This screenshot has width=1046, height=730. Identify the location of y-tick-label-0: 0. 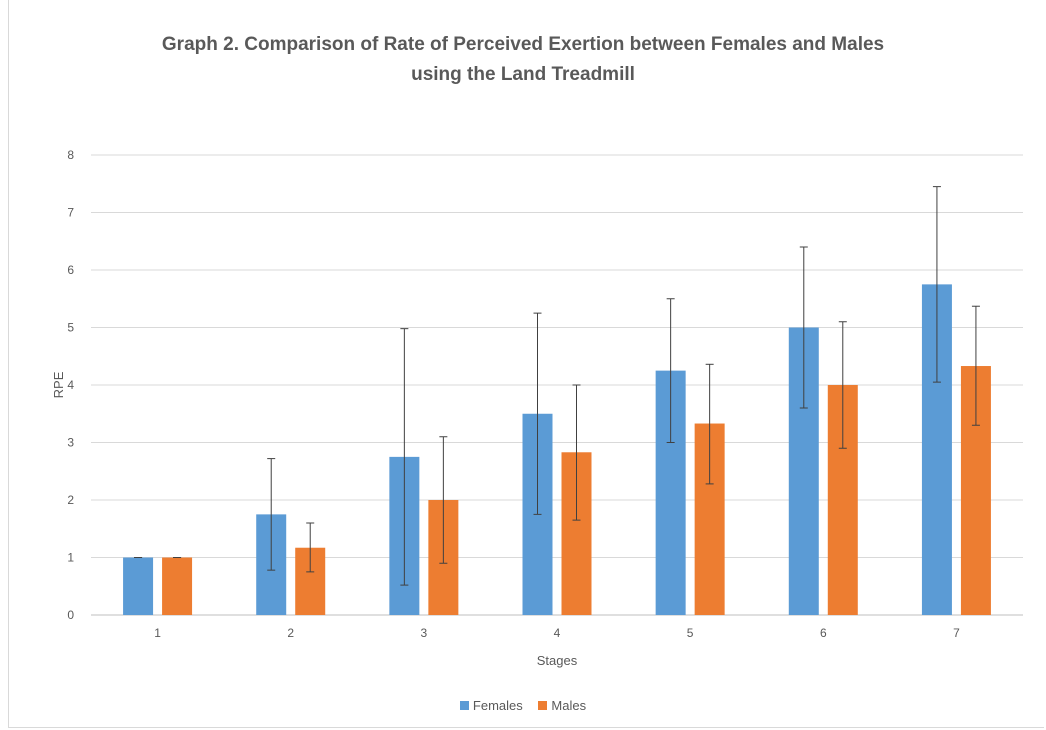
(70, 615).